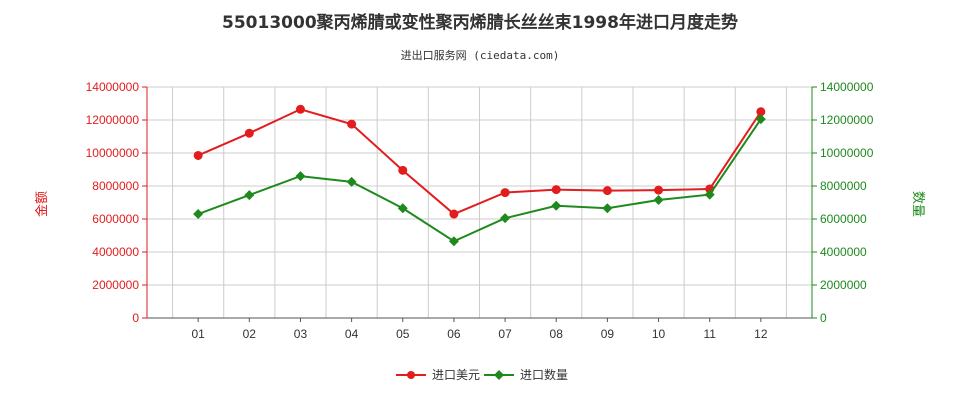  I want to click on y-tick-label-right: 14000000, so click(847, 87).